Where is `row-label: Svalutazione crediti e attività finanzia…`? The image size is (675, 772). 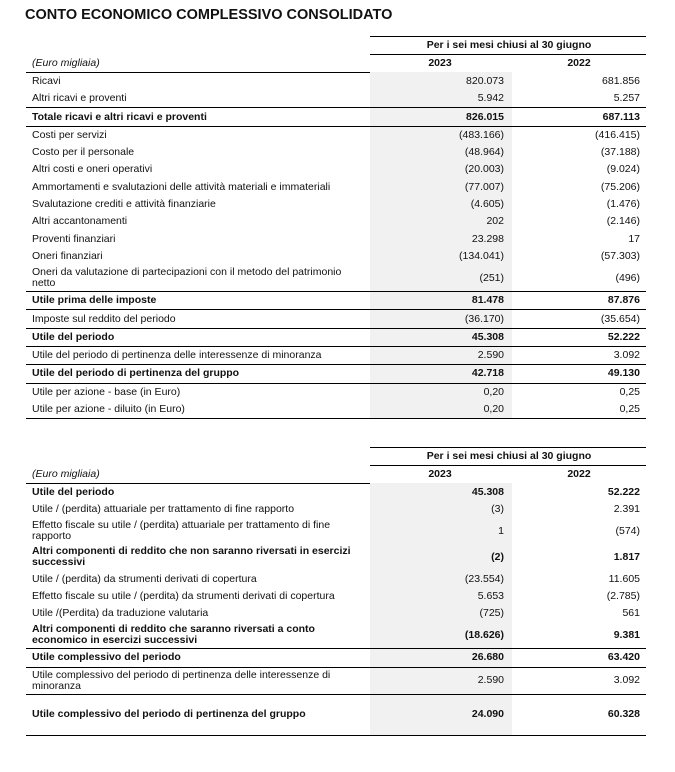 row-label: Svalutazione crediti e attività finanzia… is located at coordinates (124, 204).